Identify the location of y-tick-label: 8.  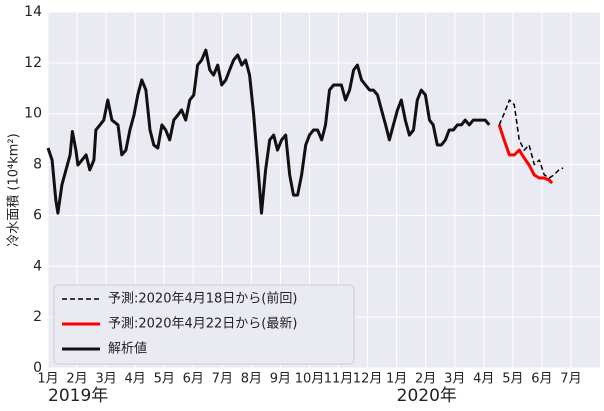
(37, 165).